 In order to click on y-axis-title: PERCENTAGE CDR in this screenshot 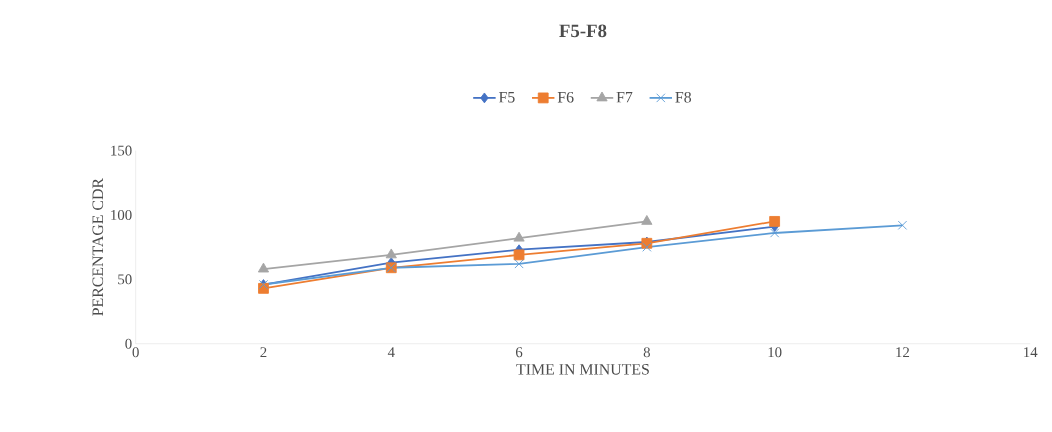, I will do `click(98, 247)`.